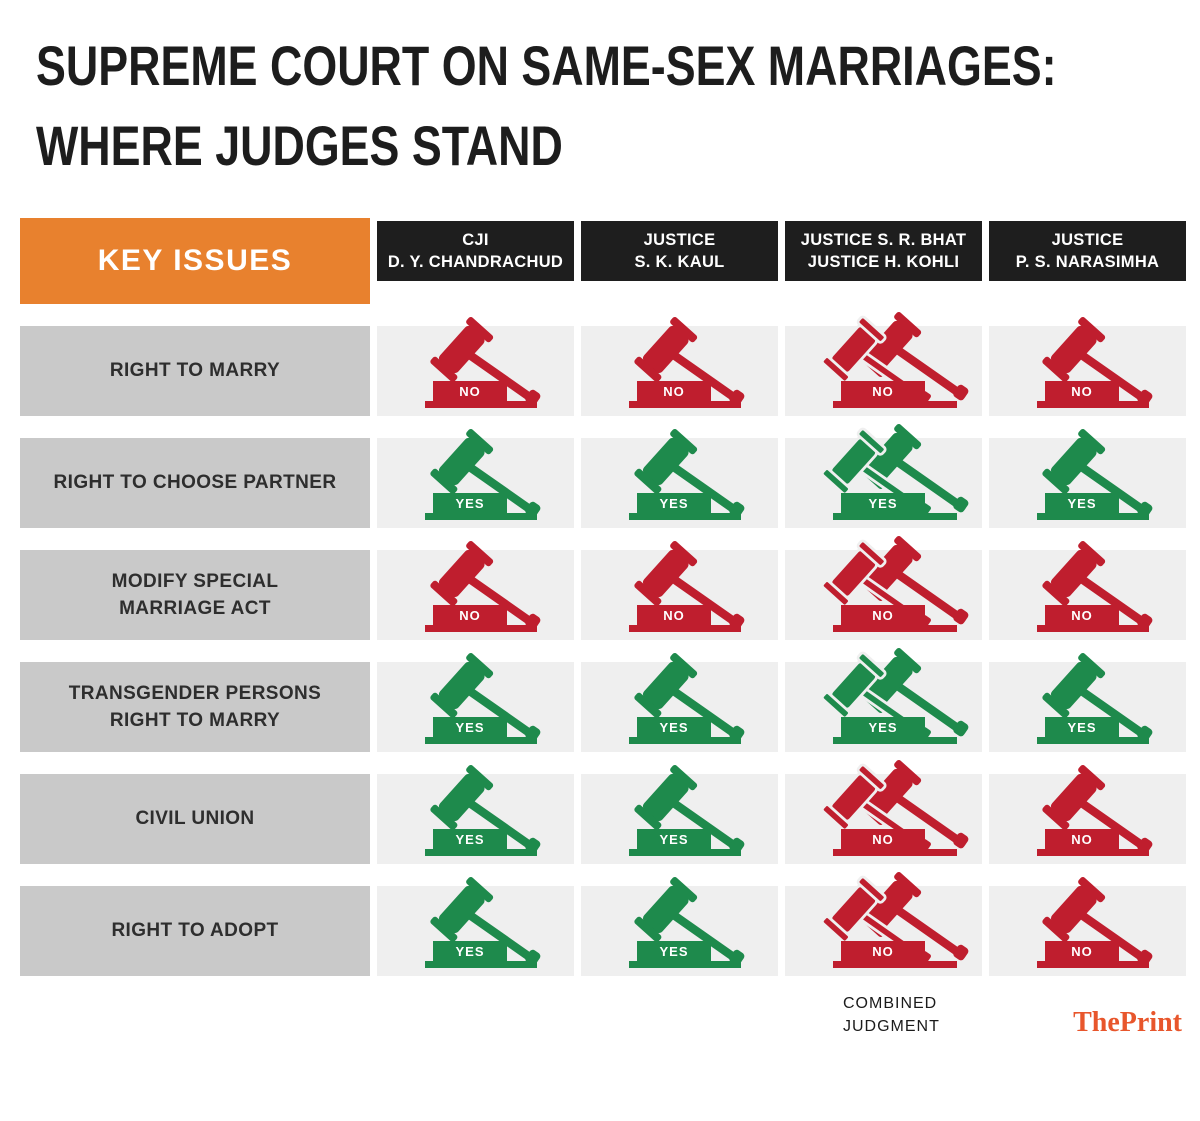 This screenshot has height=1121, width=1200. What do you see at coordinates (195, 261) in the screenshot?
I see `key-issues-header: KEY ISSUES` at bounding box center [195, 261].